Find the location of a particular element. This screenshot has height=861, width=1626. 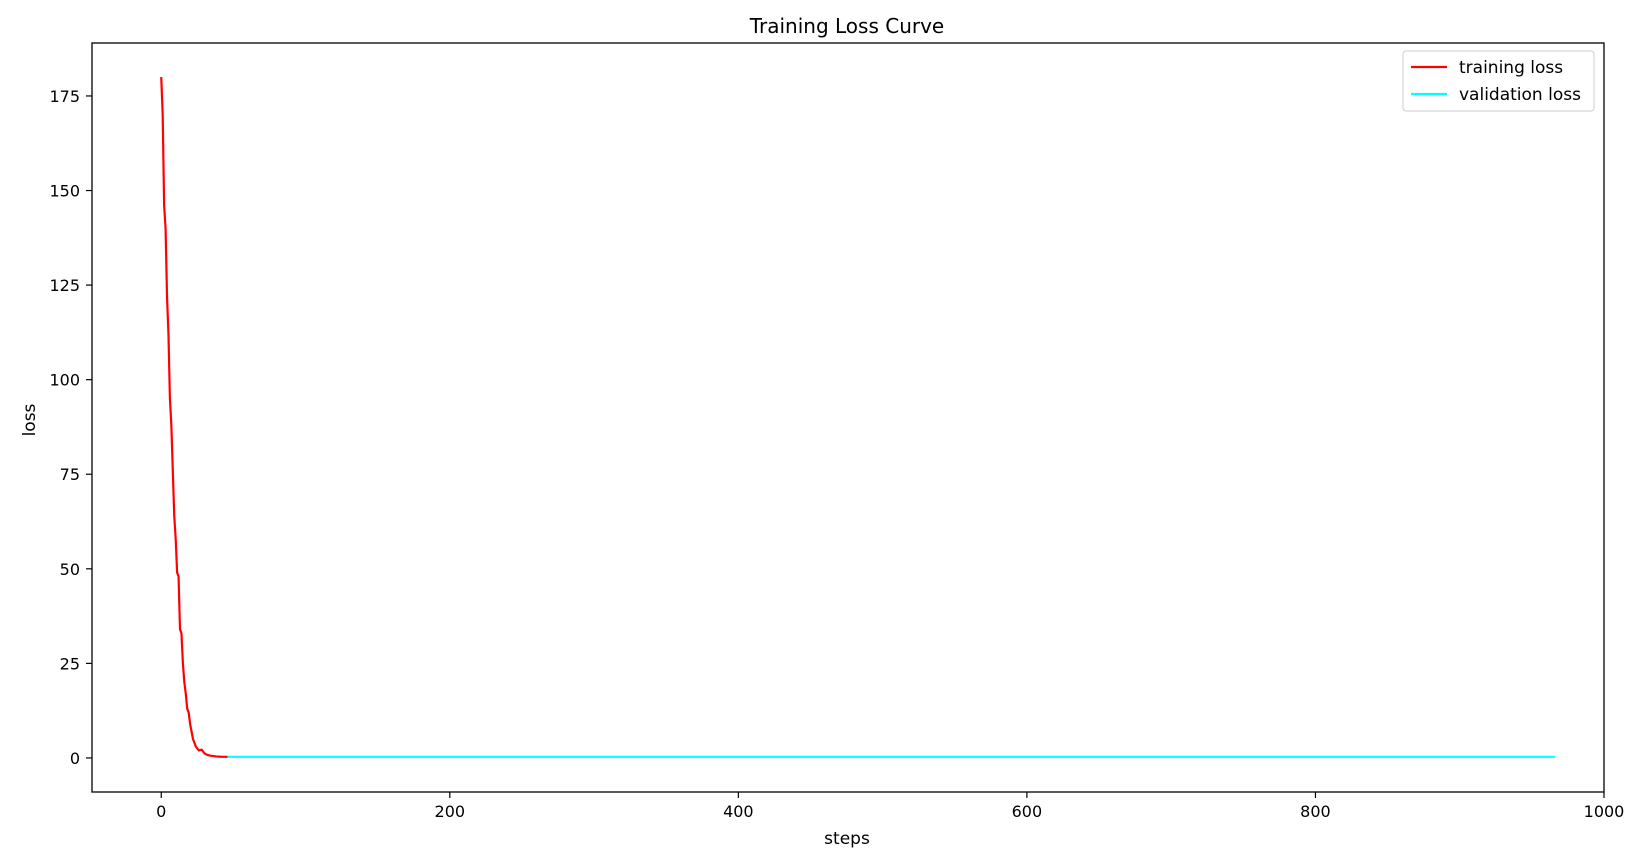

x-tick-label: 200 is located at coordinates (450, 811).